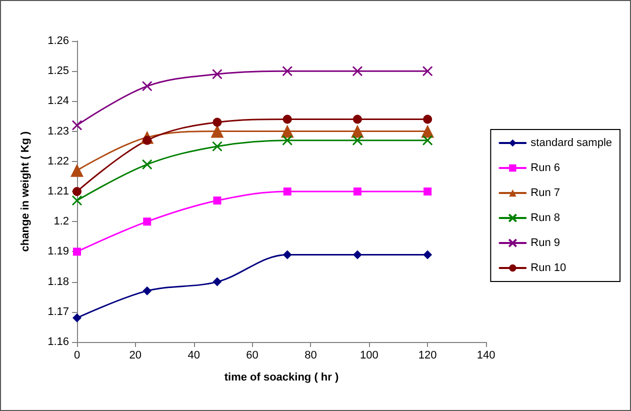  Describe the element at coordinates (61, 222) in the screenshot. I see `y-tick-label: 1.2` at that location.